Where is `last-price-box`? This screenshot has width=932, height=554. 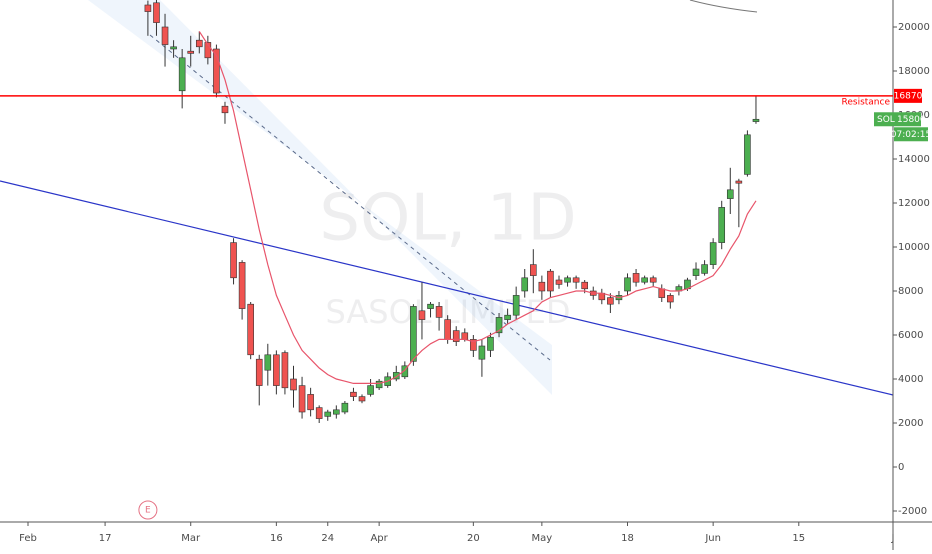
last-price-box is located at coordinates (897, 119).